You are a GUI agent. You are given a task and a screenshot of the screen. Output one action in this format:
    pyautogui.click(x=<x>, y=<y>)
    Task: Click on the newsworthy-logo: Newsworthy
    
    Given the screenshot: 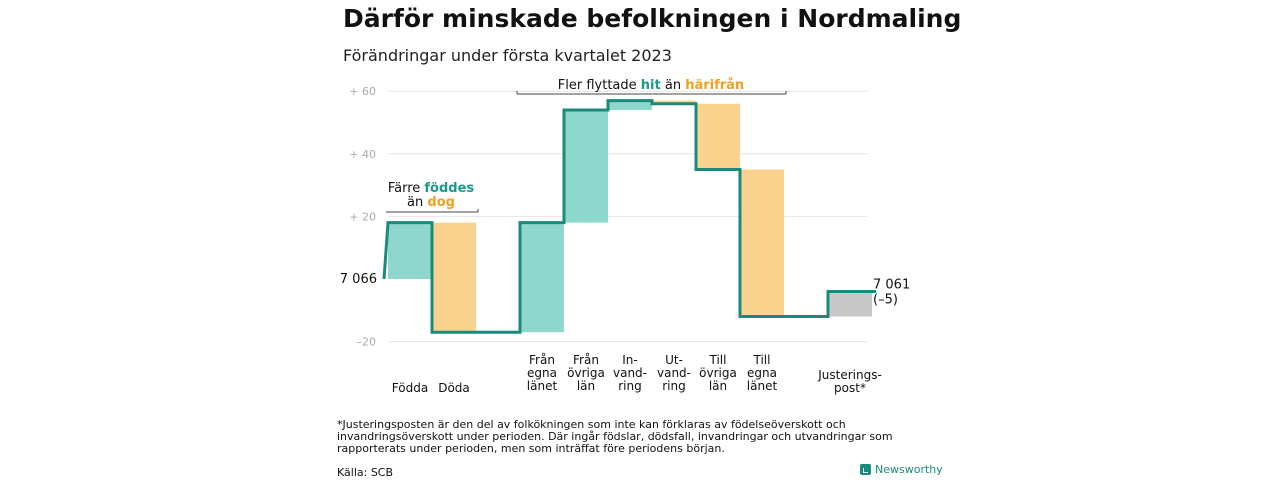 What is the action you would take?
    pyautogui.click(x=901, y=469)
    